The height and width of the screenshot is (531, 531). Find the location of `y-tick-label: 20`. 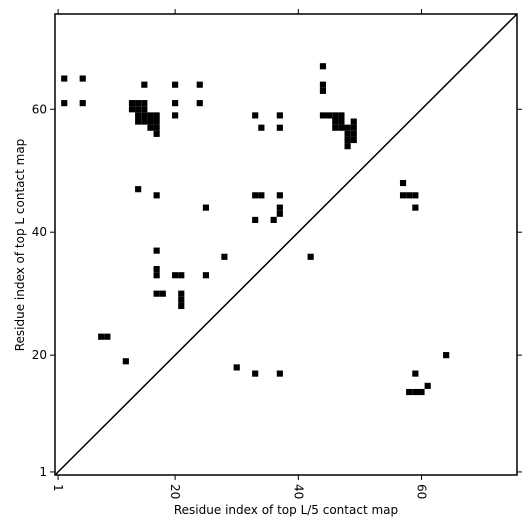

y-tick-label: 20 is located at coordinates (39, 355).